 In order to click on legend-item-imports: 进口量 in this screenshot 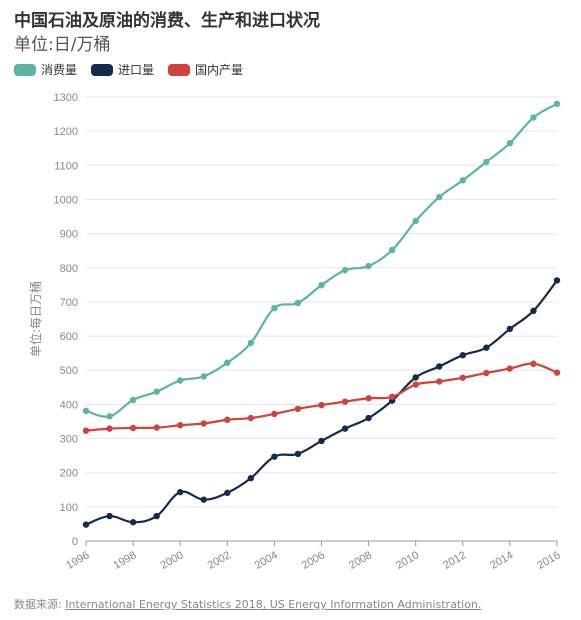, I will do `click(122, 69)`.